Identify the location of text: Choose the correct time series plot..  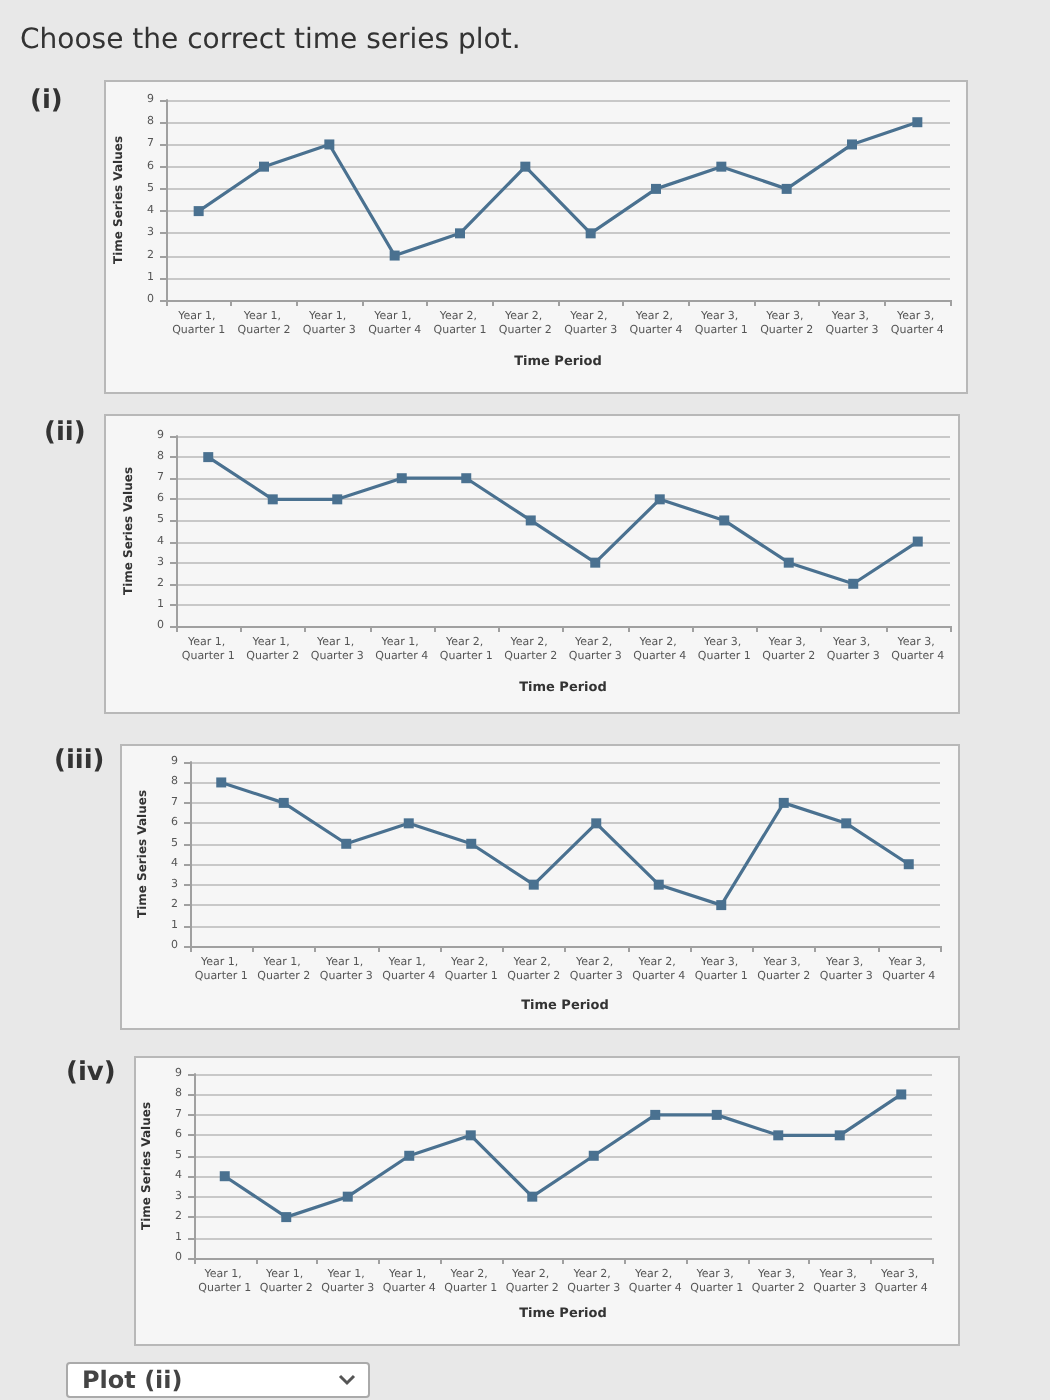
(270, 40).